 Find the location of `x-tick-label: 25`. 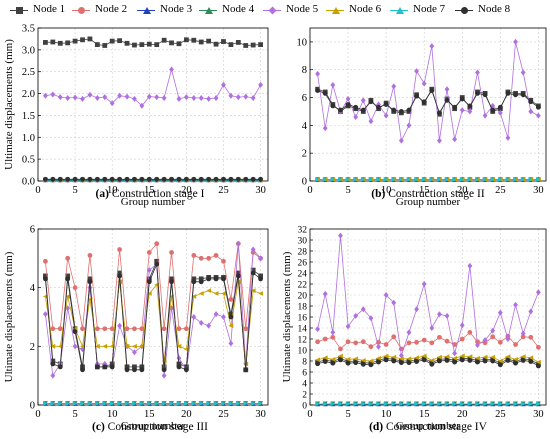

x-tick-label: 25 is located at coordinates (500, 414).